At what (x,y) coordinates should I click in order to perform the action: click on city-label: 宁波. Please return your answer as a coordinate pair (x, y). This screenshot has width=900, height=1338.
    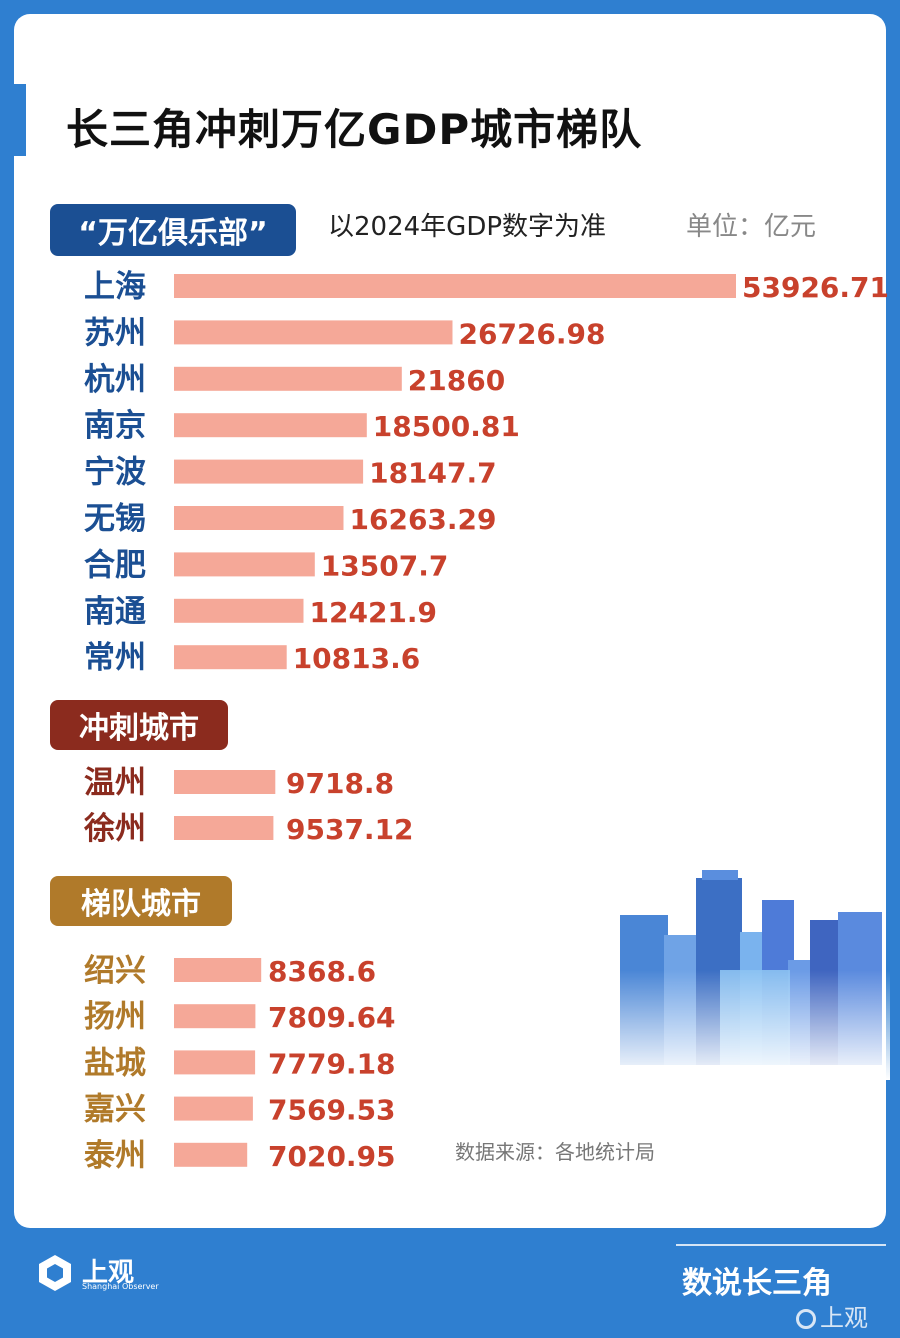
    Looking at the image, I should click on (115, 473).